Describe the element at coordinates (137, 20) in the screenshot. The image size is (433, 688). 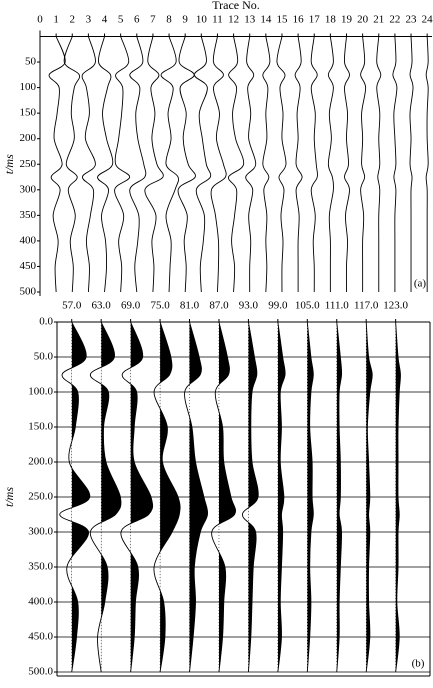
I see `x-tick-label: 6` at that location.